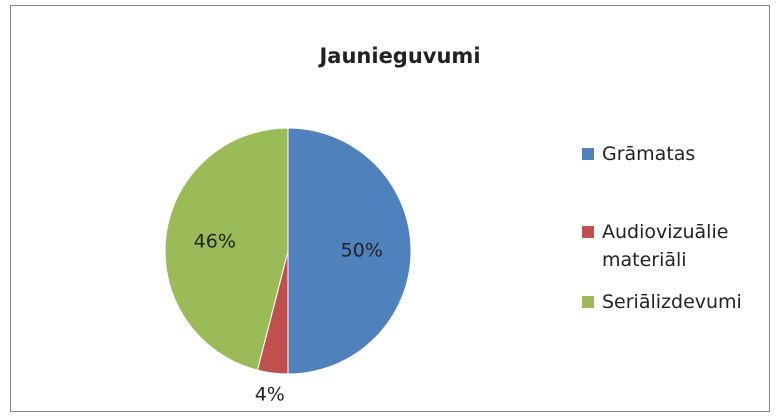 The width and height of the screenshot is (780, 417). Describe the element at coordinates (398, 56) in the screenshot. I see `chart-title: Jaunieguvumi` at that location.